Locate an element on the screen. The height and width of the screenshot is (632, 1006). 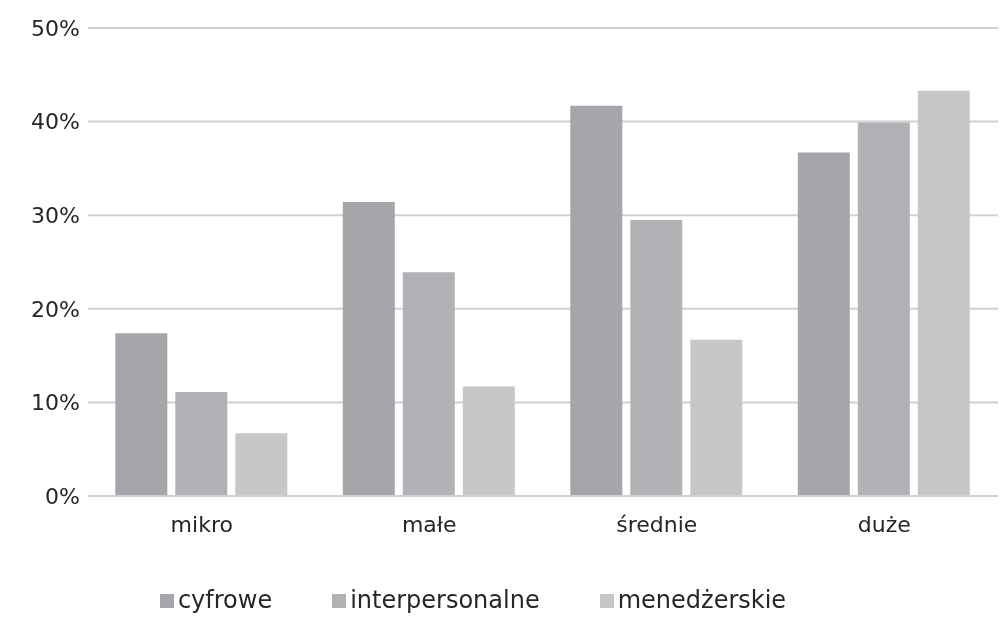
y-tick-label: 20% is located at coordinates (55, 309).